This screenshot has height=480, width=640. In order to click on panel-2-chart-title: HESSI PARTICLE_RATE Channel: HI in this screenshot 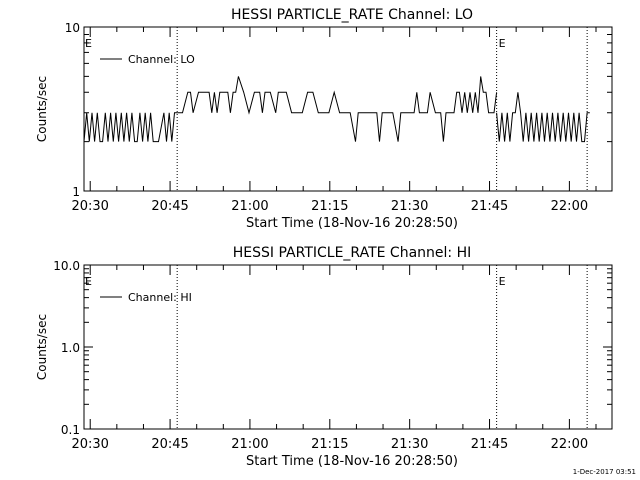, I will do `click(352, 253)`.